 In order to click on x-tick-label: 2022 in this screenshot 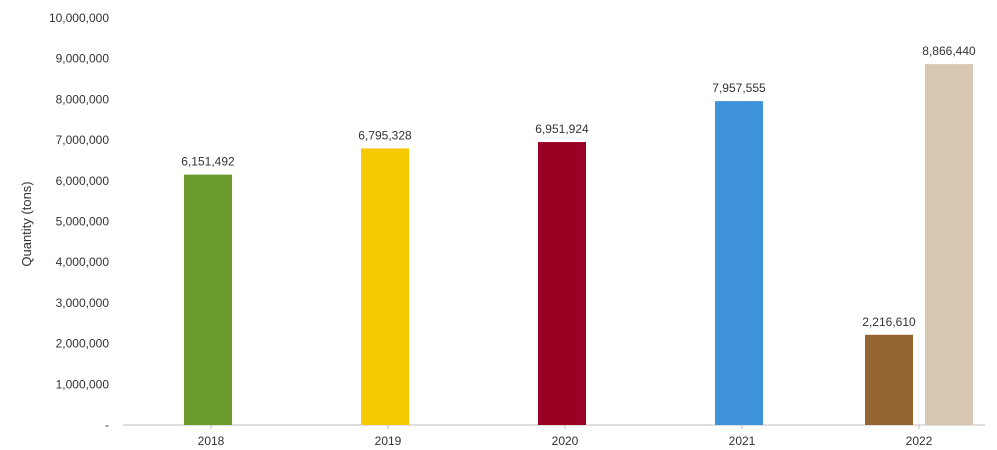, I will do `click(919, 441)`.